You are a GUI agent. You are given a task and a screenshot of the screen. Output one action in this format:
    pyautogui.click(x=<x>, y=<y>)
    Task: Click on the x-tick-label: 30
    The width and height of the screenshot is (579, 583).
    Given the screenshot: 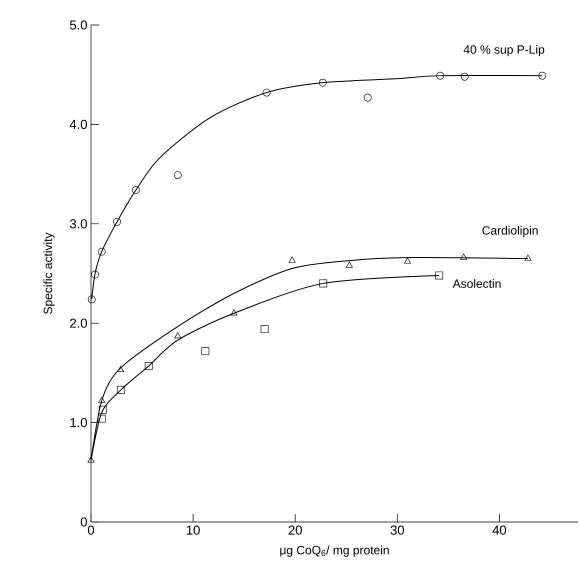 What is the action you would take?
    pyautogui.click(x=397, y=530)
    